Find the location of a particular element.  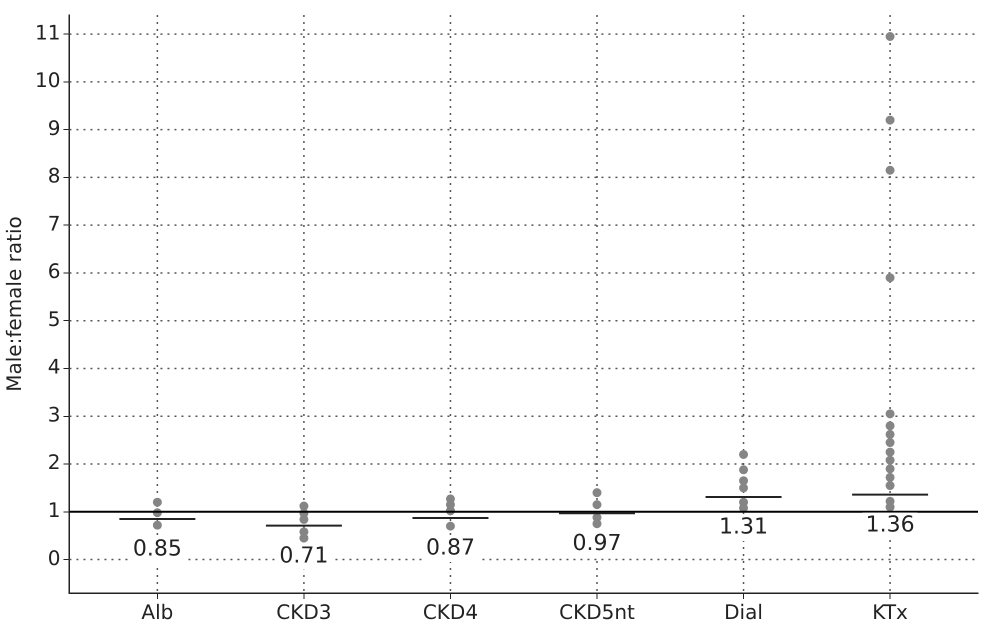

y-tick-label: 5 is located at coordinates (54, 318).